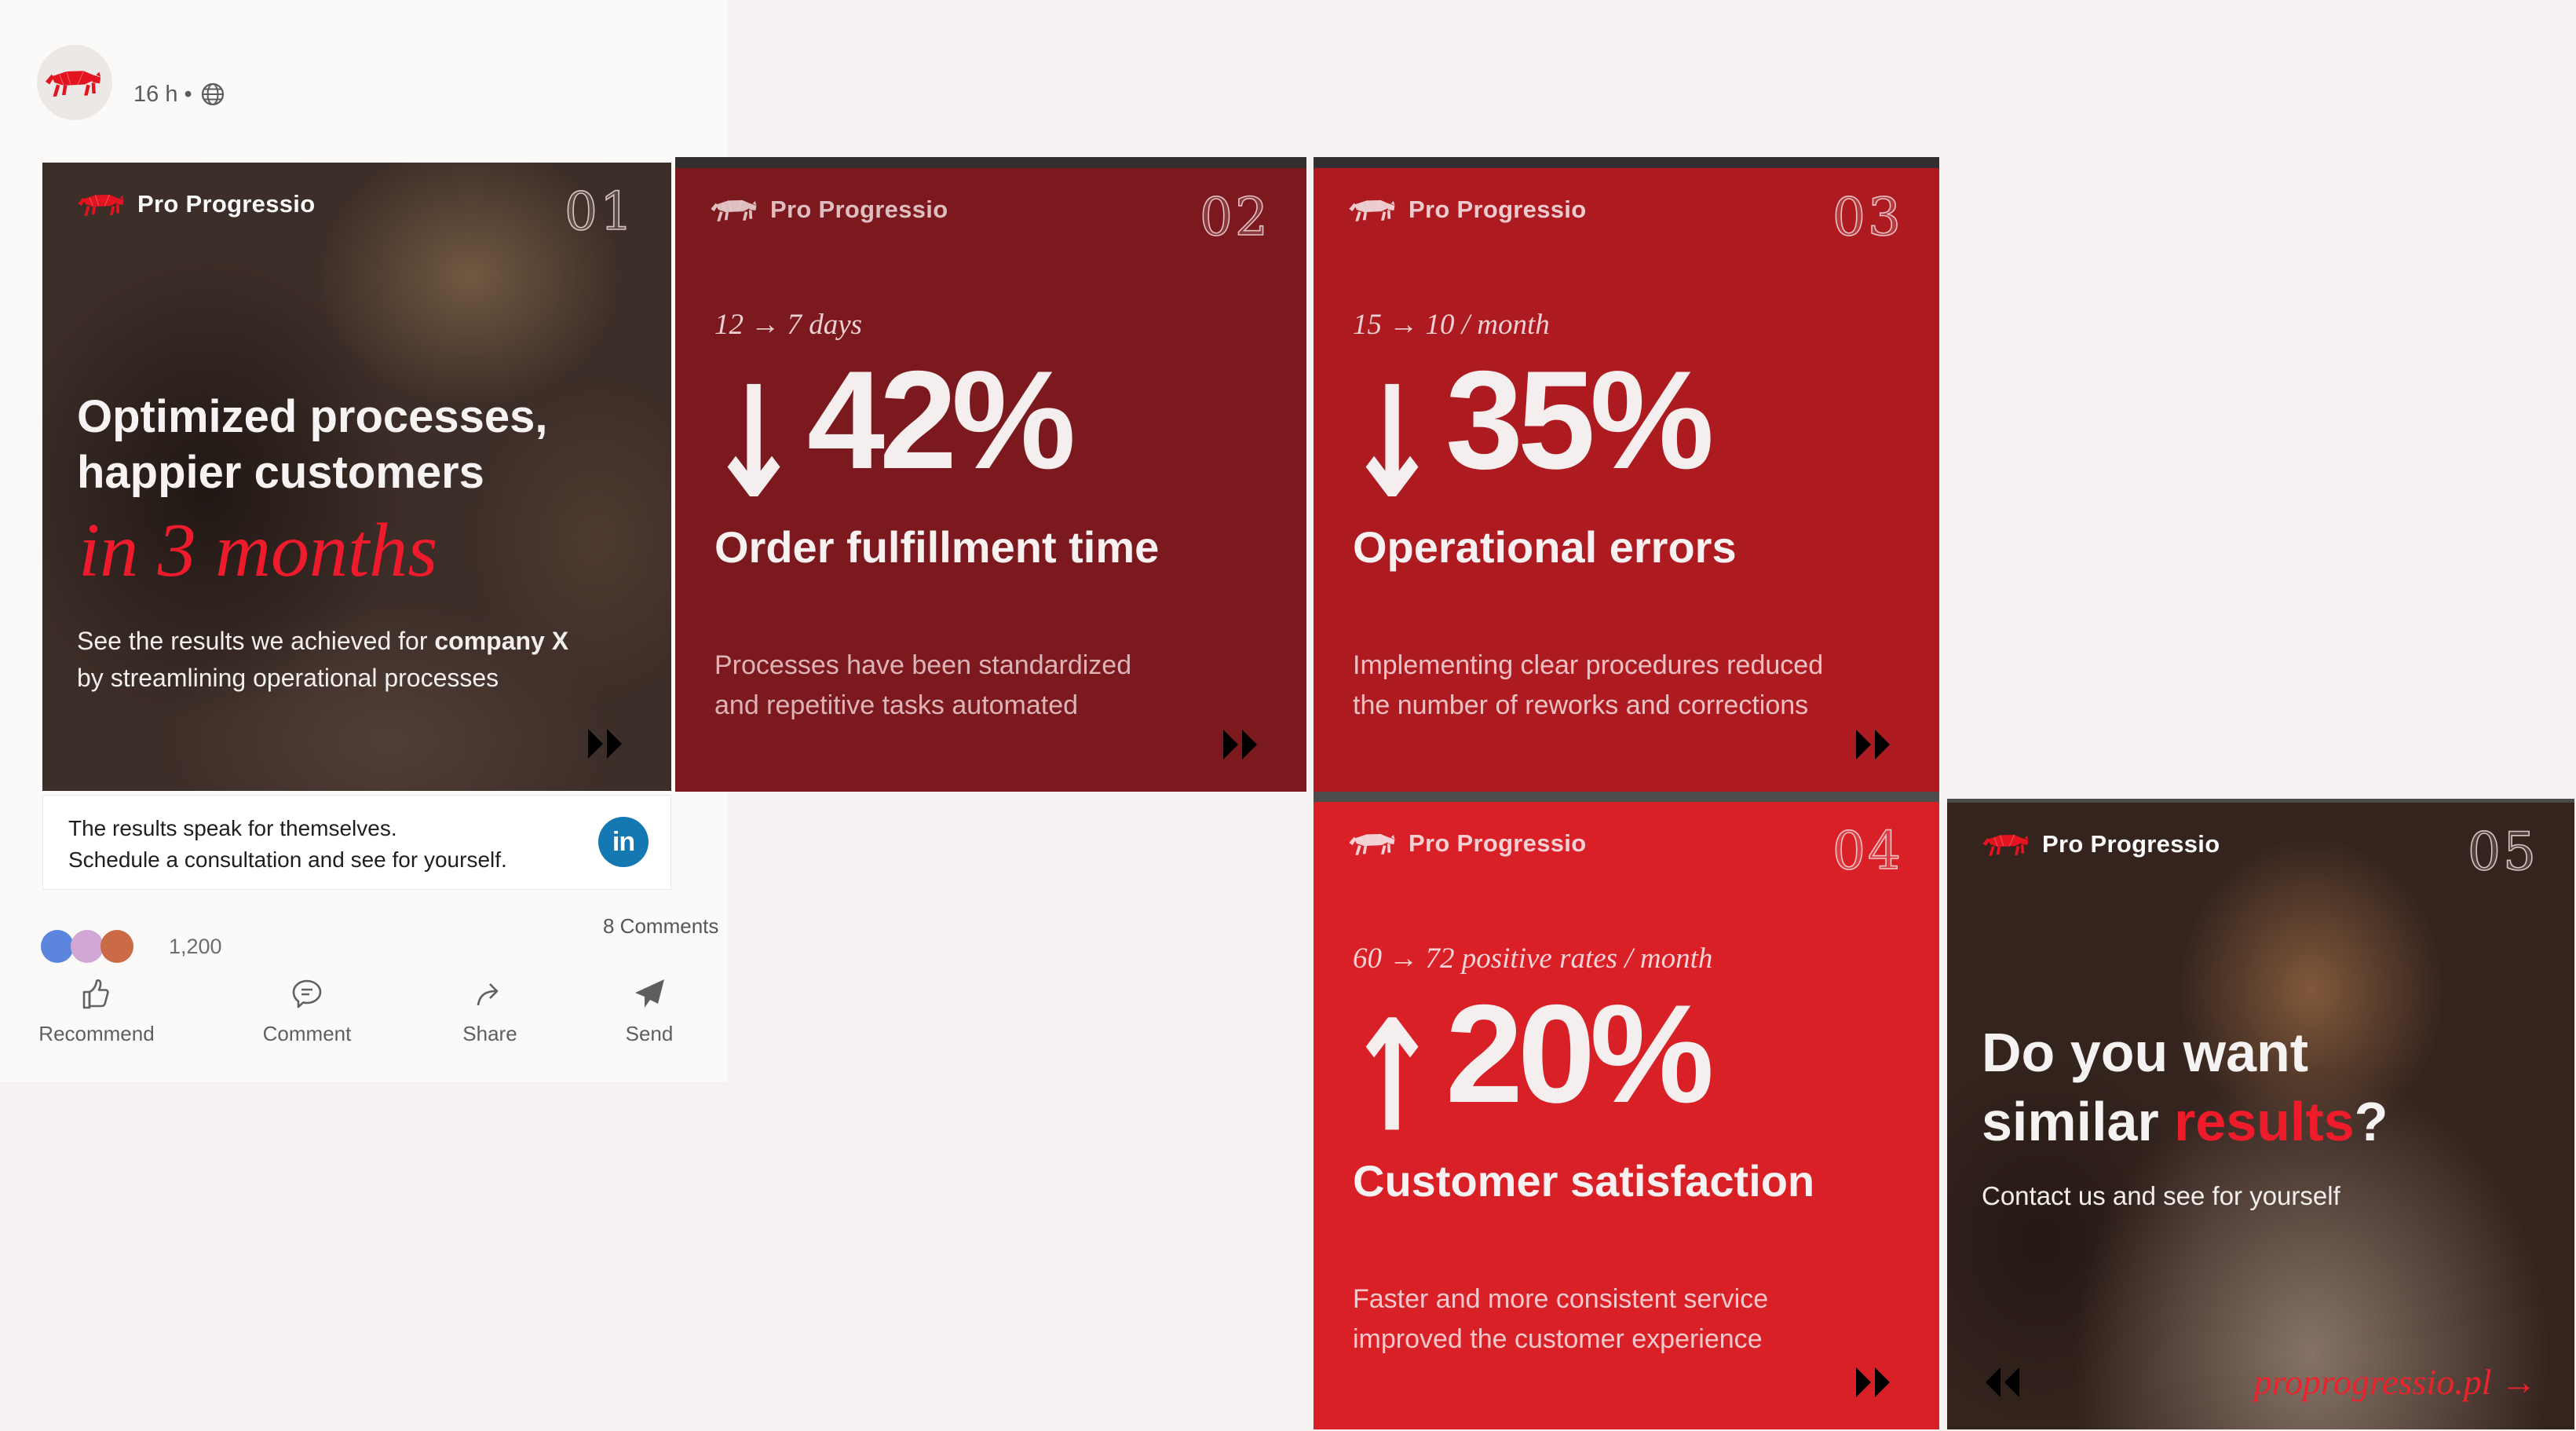 The image size is (2576, 1431). I want to click on slide4-top-edge, so click(1626, 797).